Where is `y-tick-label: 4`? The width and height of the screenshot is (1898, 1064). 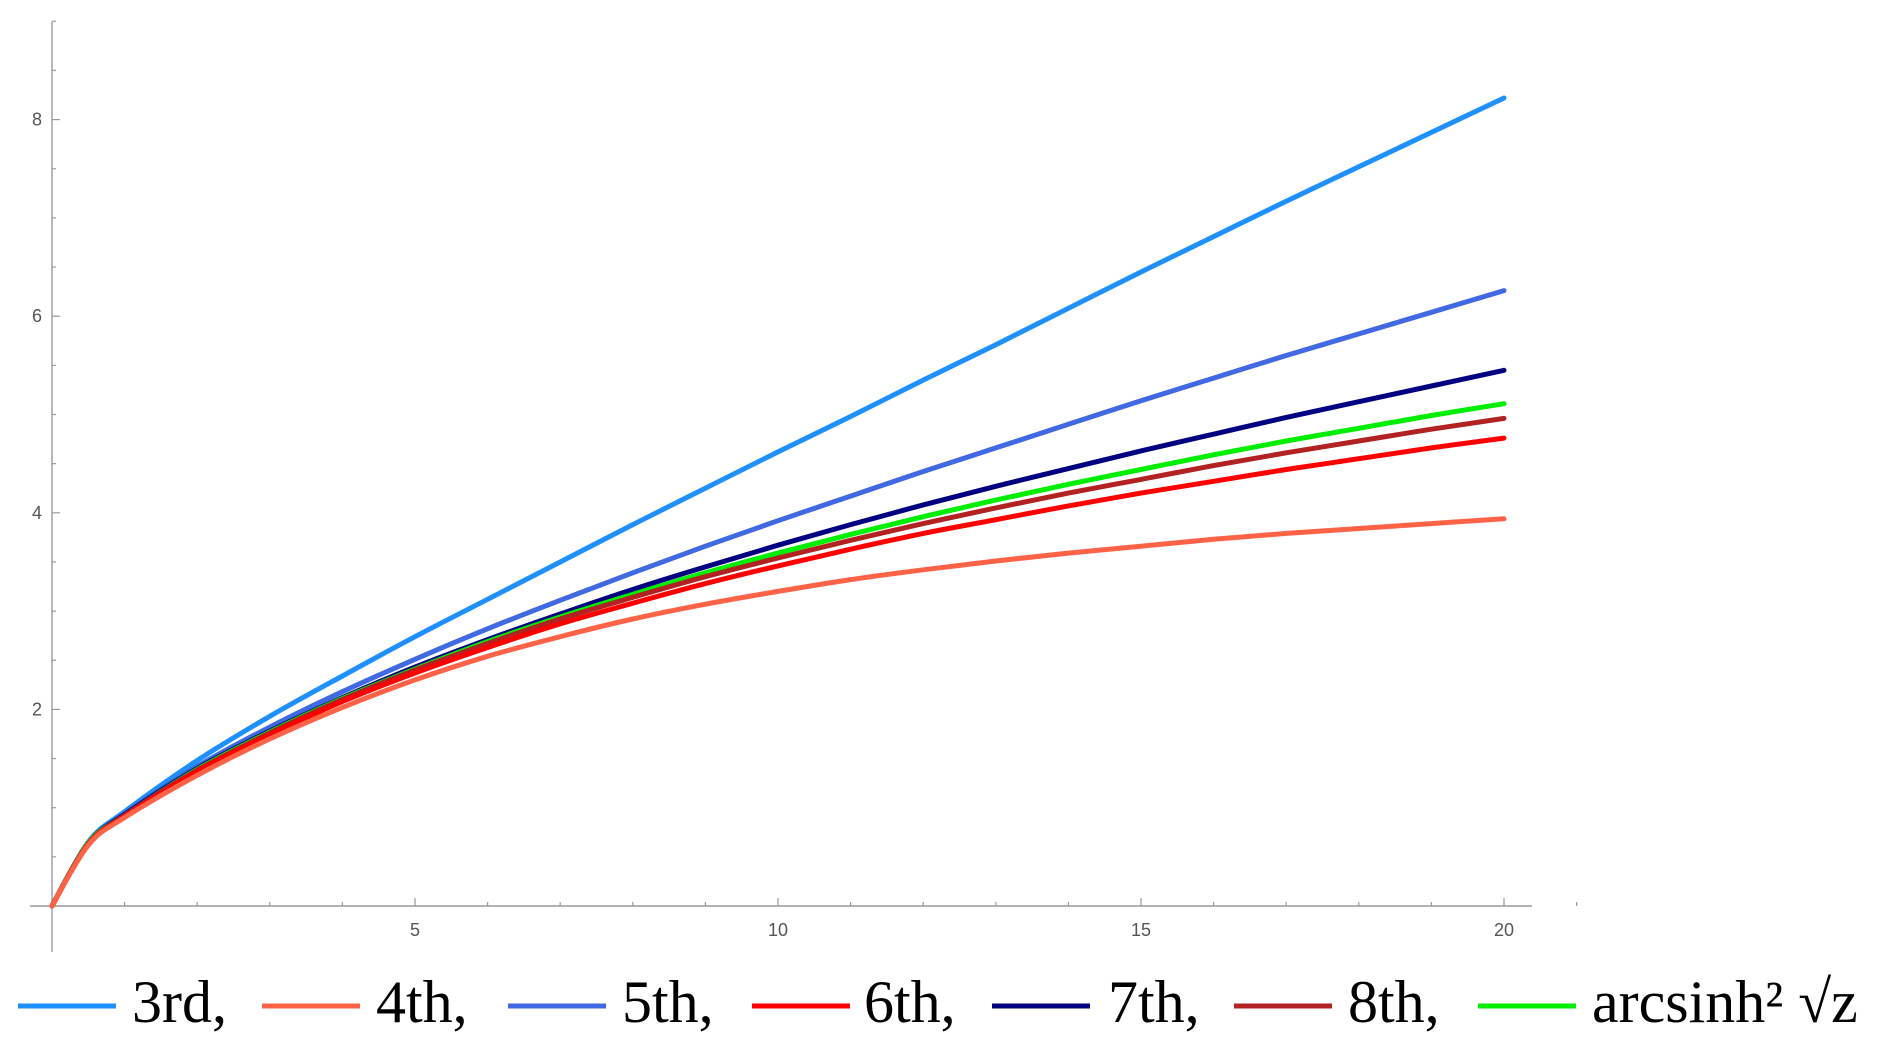
y-tick-label: 4 is located at coordinates (37, 513).